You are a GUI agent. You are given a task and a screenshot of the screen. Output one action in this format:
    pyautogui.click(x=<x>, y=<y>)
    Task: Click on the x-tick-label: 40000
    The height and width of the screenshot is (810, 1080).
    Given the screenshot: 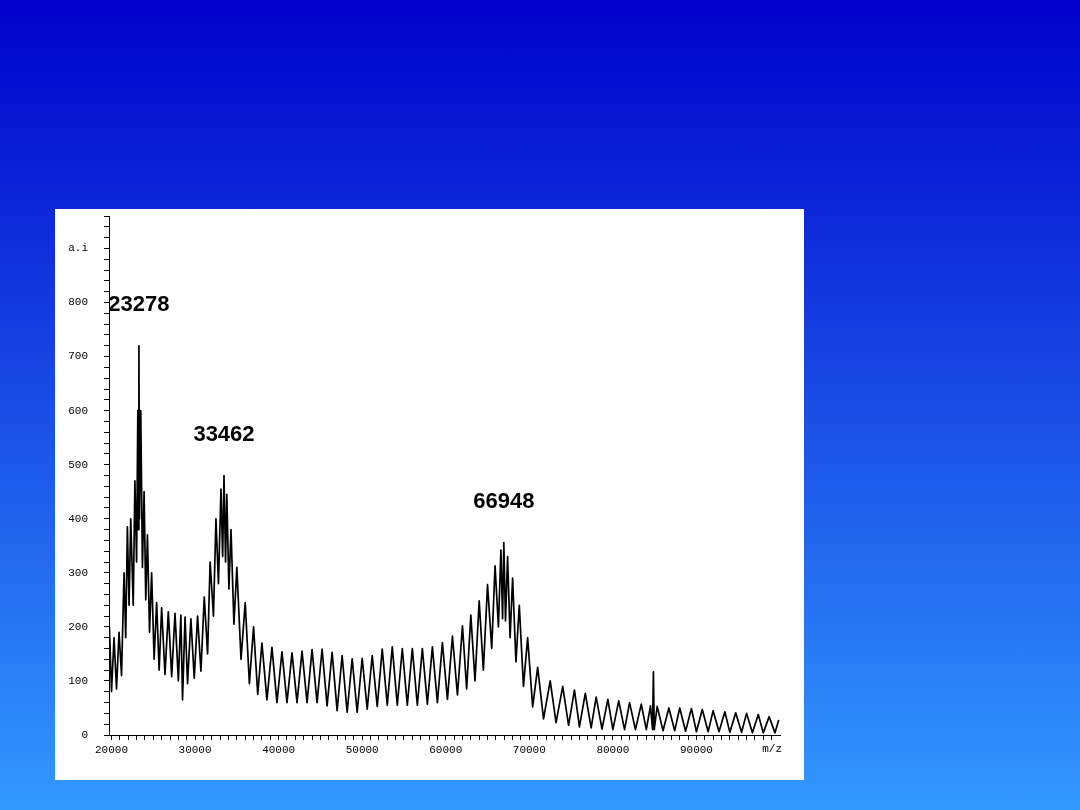 What is the action you would take?
    pyautogui.click(x=279, y=749)
    